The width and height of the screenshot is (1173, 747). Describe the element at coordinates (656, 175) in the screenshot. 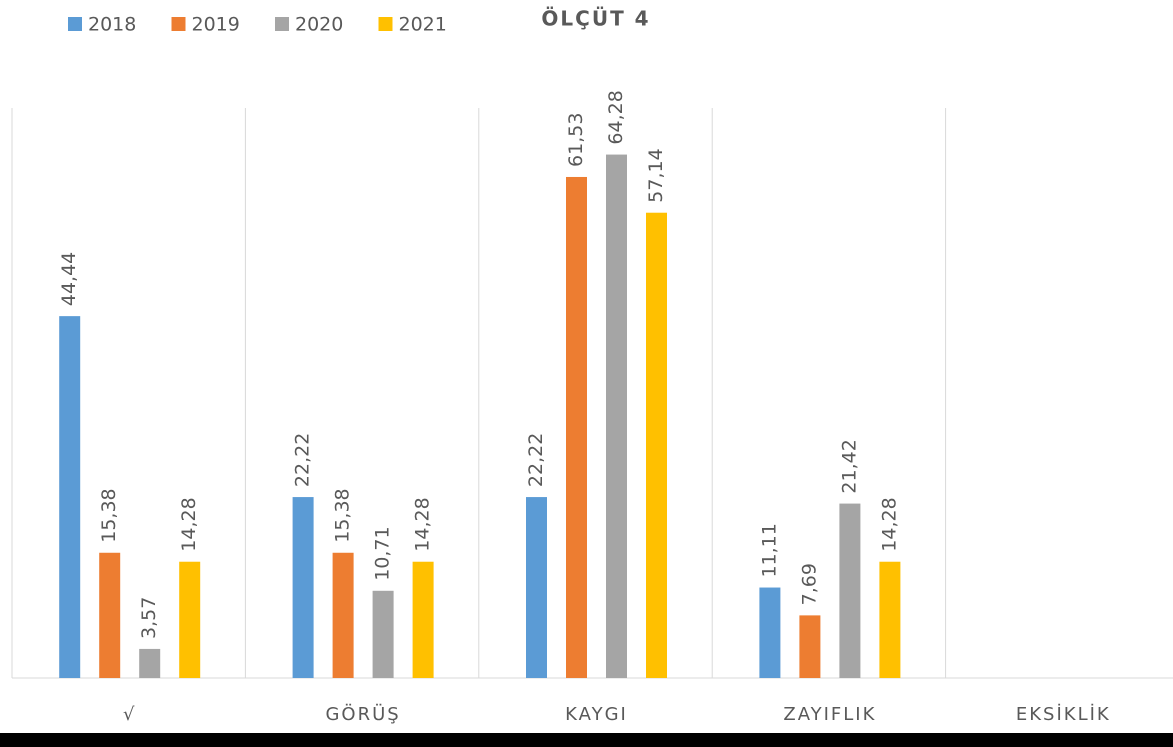

I see `data-label: 57,14` at that location.